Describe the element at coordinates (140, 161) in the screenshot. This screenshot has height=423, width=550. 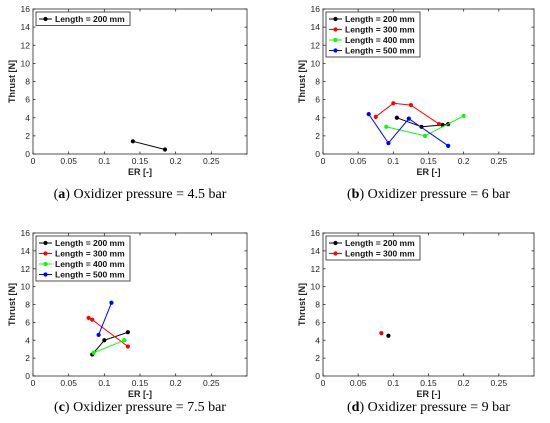
I see `x-tick-label: 0.15` at that location.